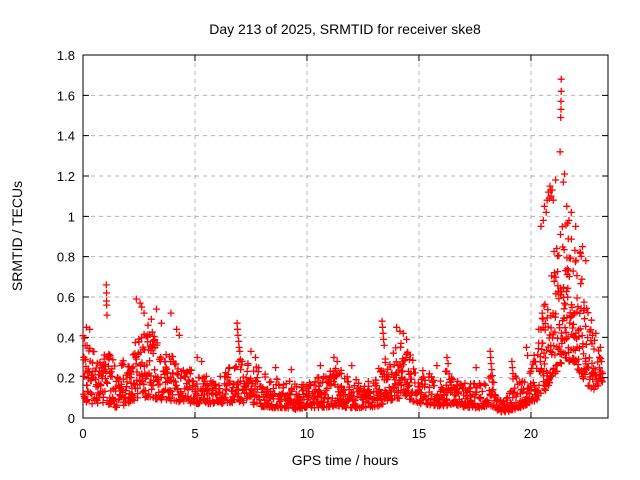 This screenshot has height=480, width=640. I want to click on y-tick-label: 1, so click(71, 216).